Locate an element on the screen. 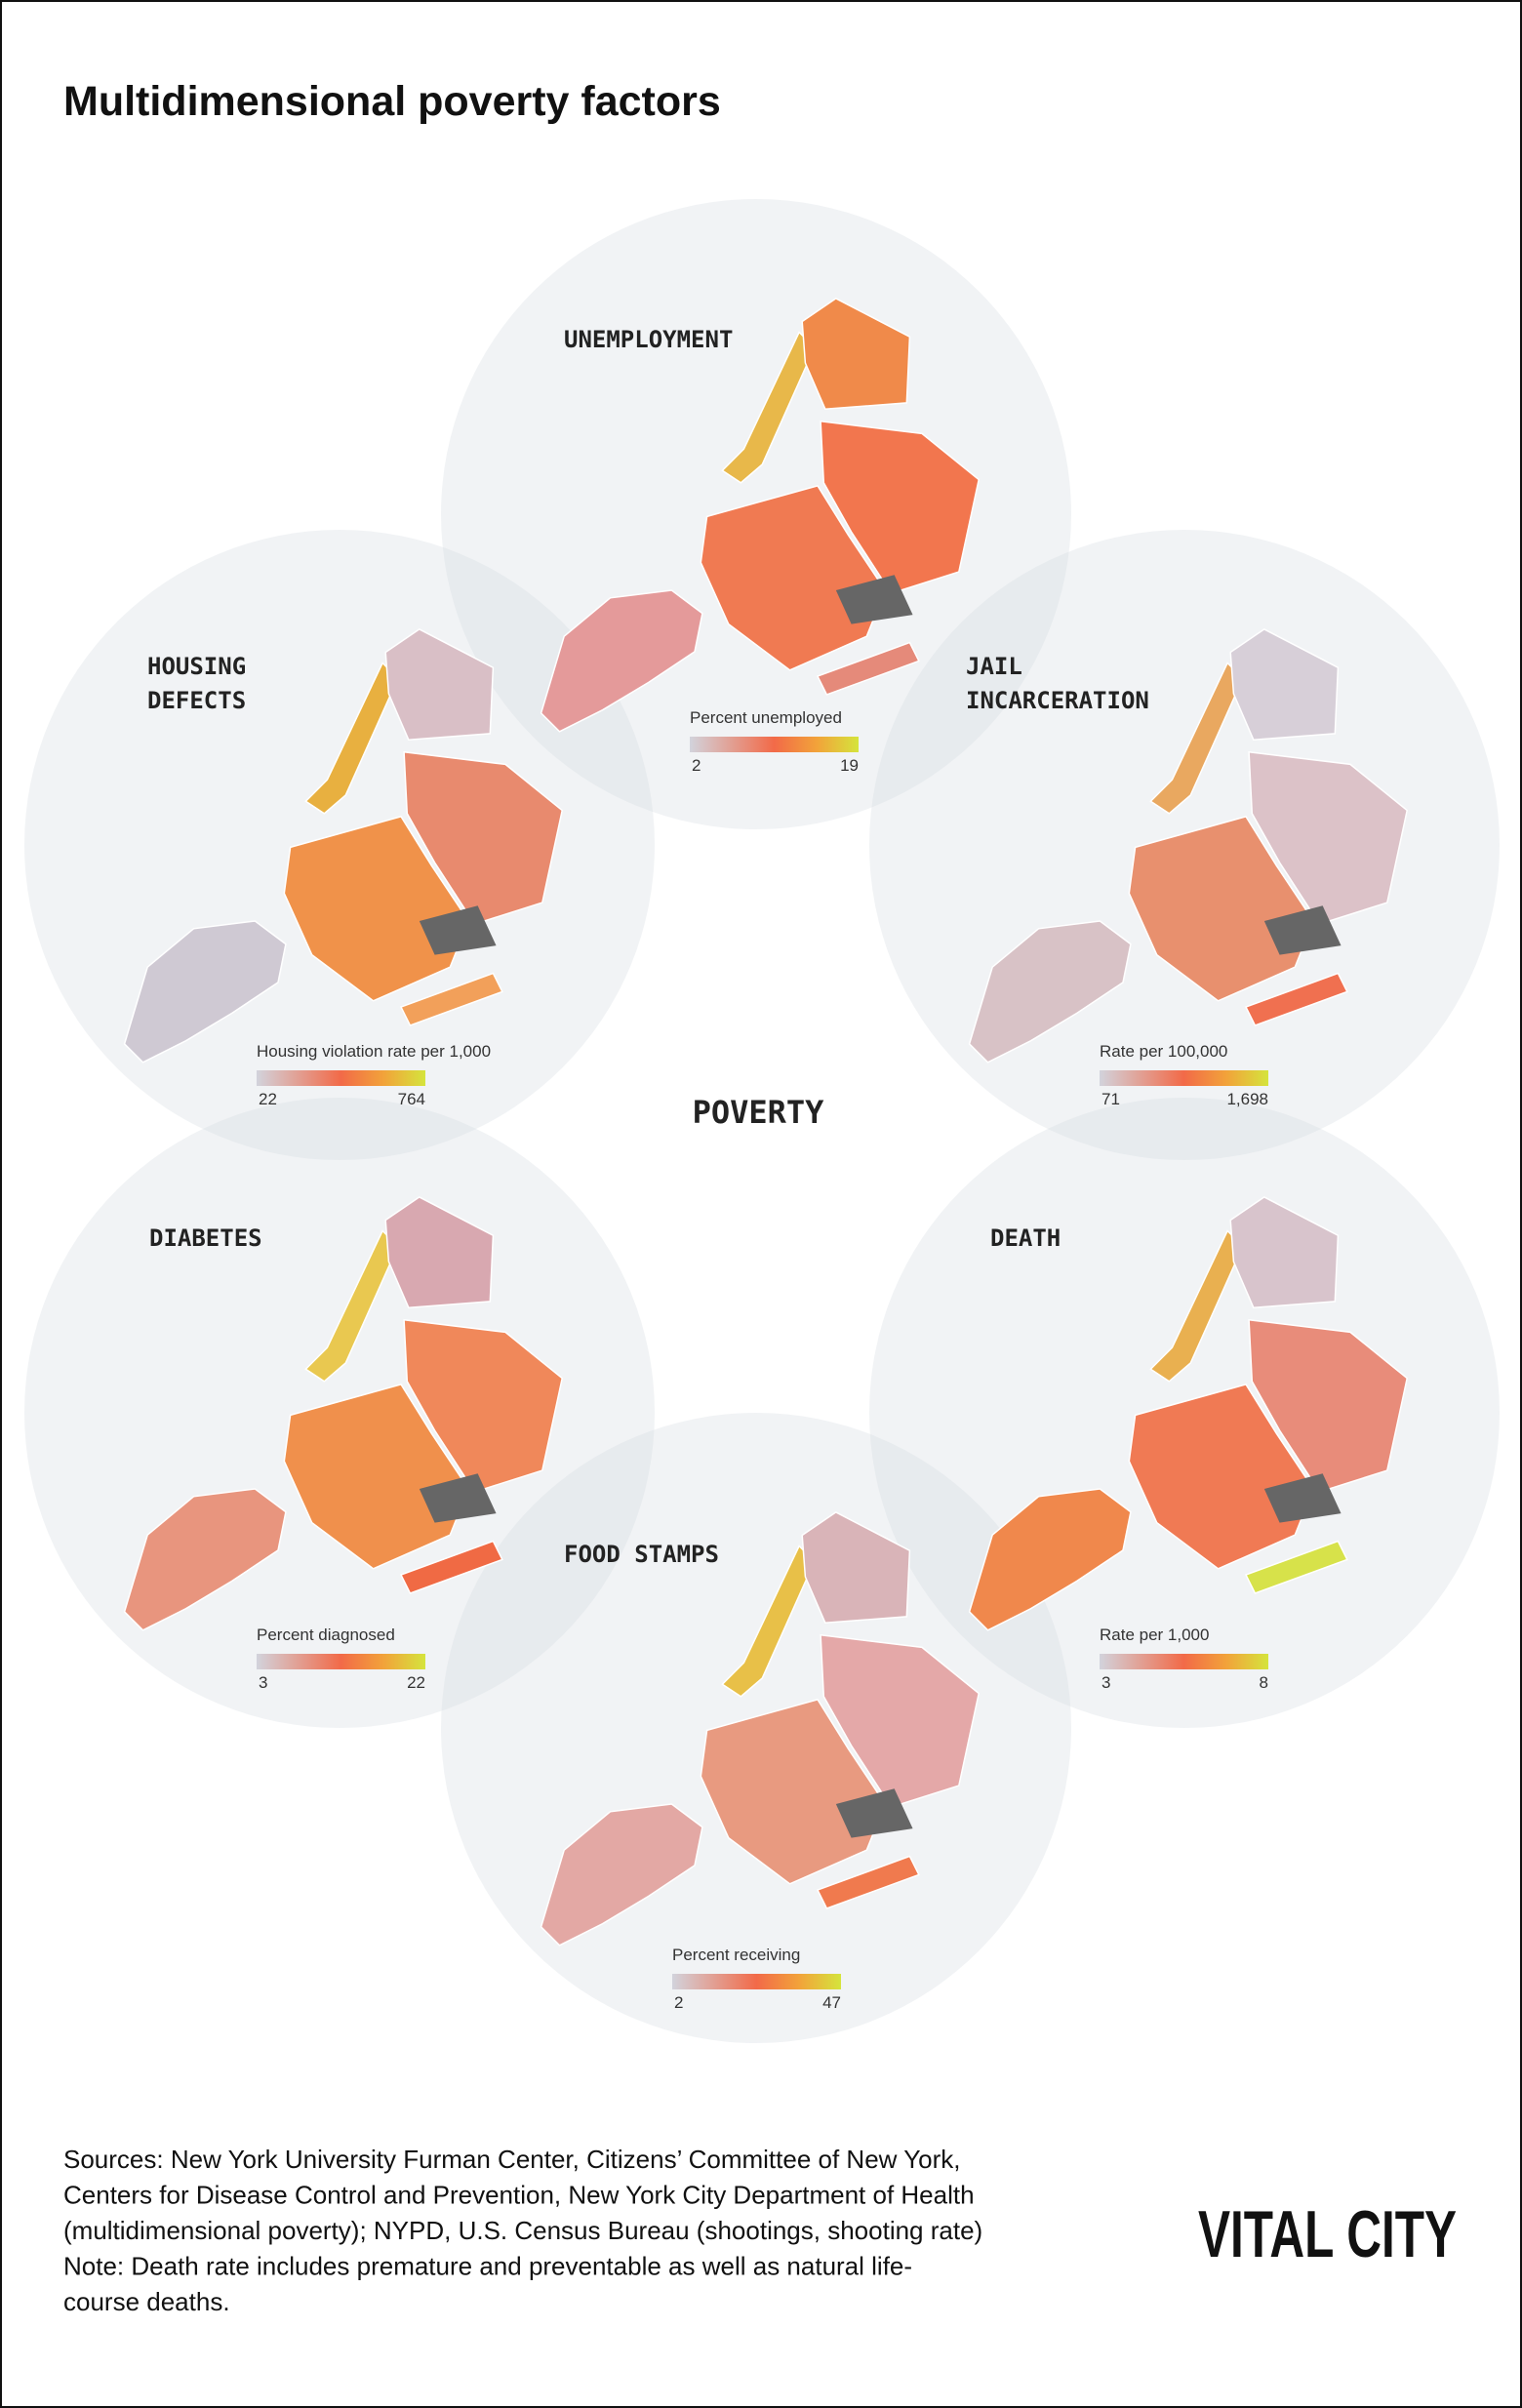 The width and height of the screenshot is (1522, 2408). source-line: course deaths. is located at coordinates (146, 2301).